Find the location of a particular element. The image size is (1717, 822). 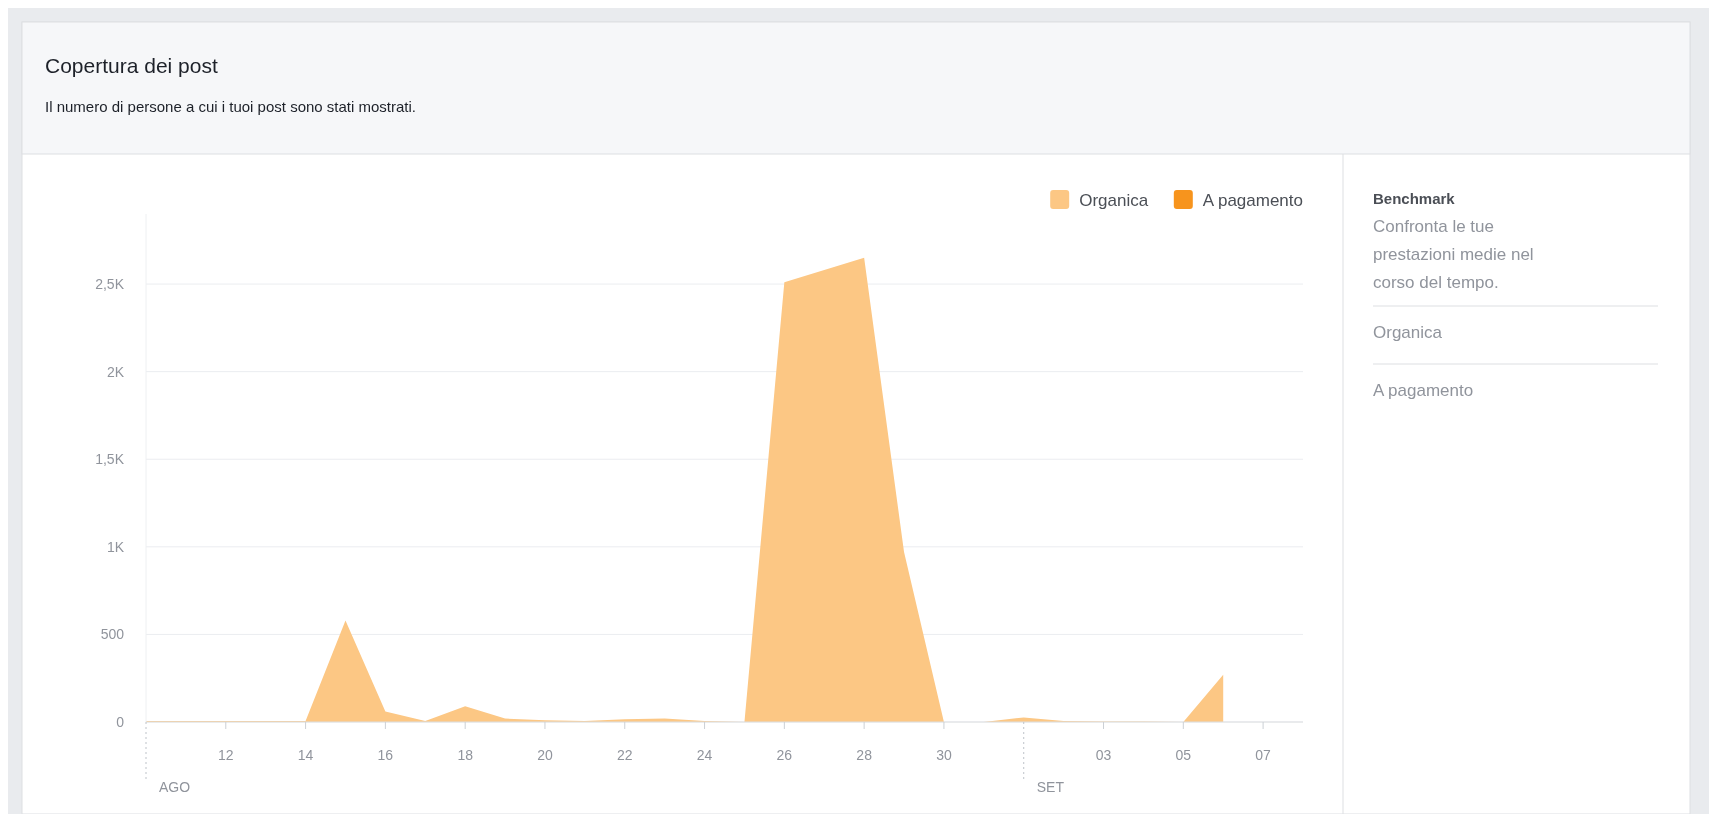

x-tick-label: 30 is located at coordinates (944, 755).